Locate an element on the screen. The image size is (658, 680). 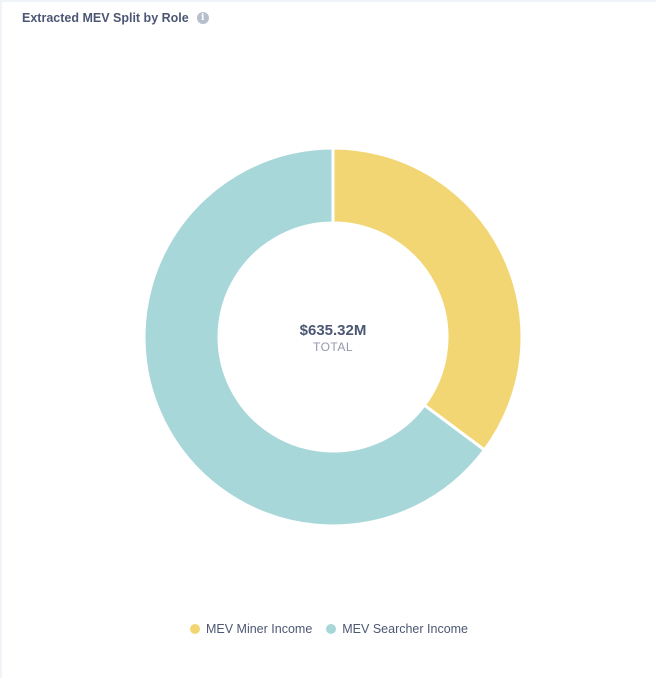
legend-item-miner: MEV Miner Income is located at coordinates (251, 629).